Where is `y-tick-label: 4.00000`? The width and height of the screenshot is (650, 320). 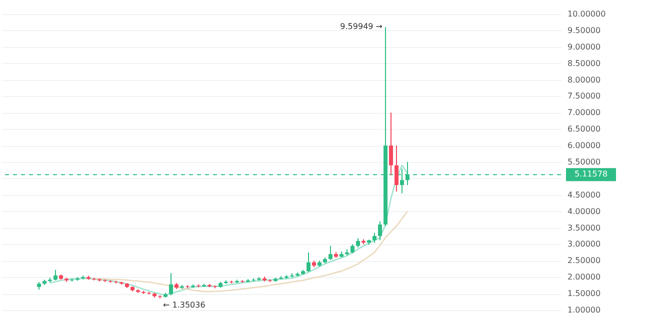 y-tick-label: 4.00000 is located at coordinates (584, 211).